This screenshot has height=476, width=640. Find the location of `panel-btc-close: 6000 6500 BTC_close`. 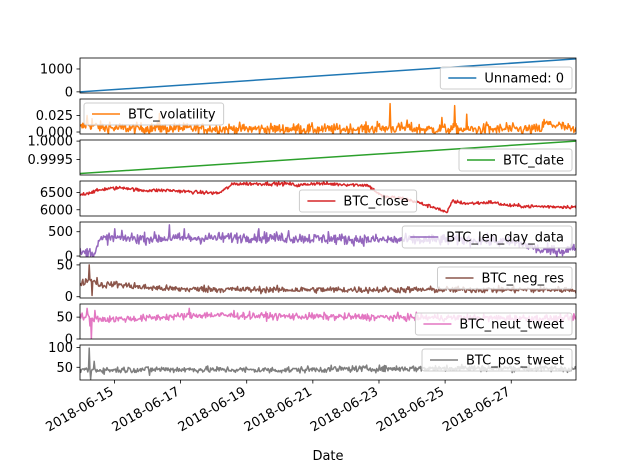

panel-btc-close: 6000 6500 BTC_close is located at coordinates (308, 199).